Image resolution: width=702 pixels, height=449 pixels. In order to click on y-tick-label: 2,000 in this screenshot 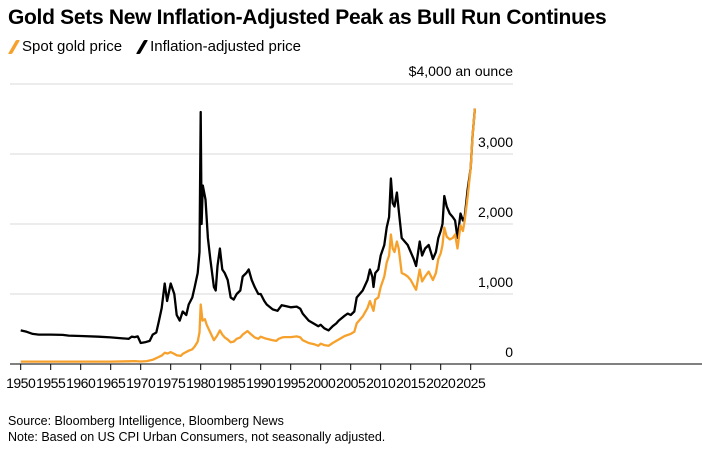, I will do `click(495, 212)`.